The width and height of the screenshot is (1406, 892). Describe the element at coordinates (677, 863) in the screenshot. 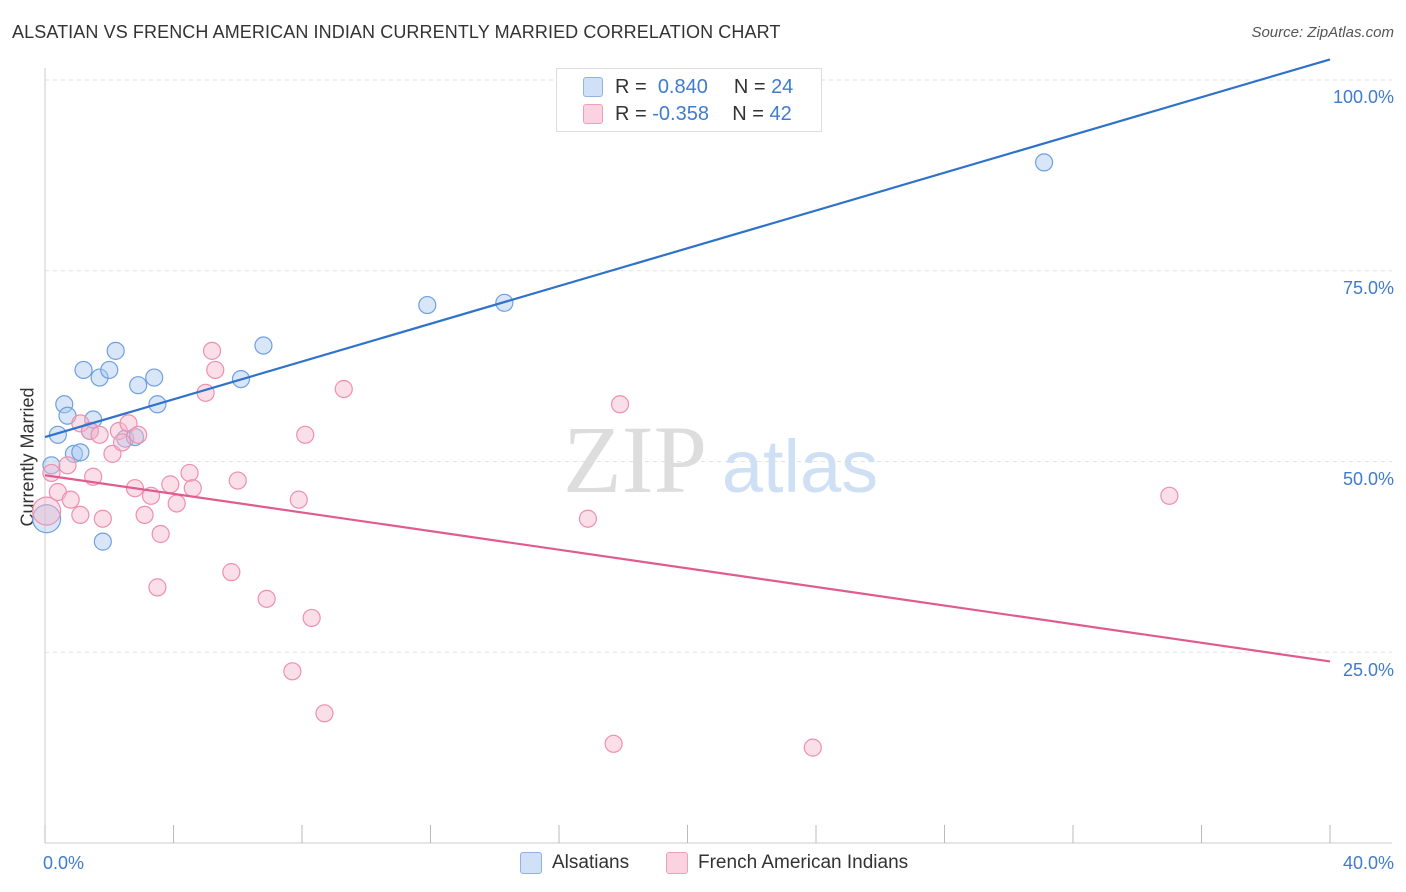

I see `french-american-indians-legend-swatch` at that location.